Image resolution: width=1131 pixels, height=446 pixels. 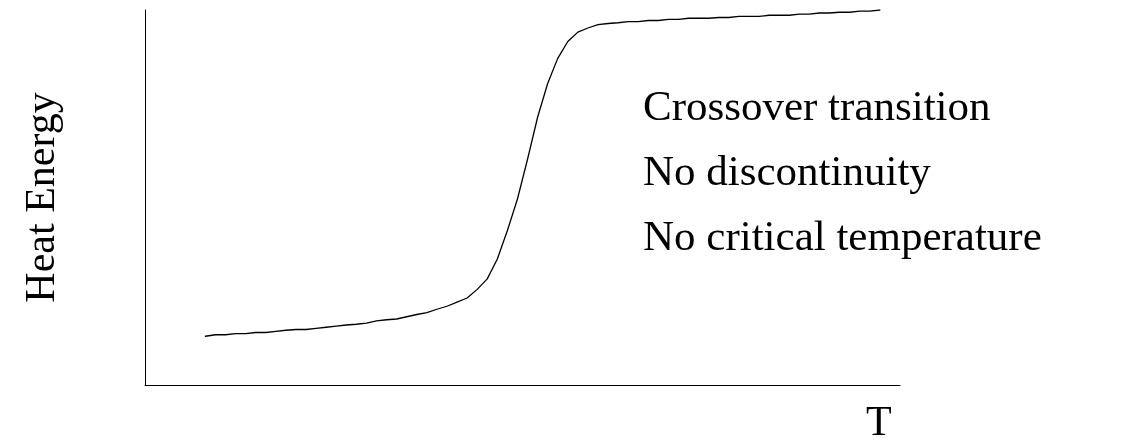 I want to click on y-axis-title: Heat Energy, so click(x=40, y=197).